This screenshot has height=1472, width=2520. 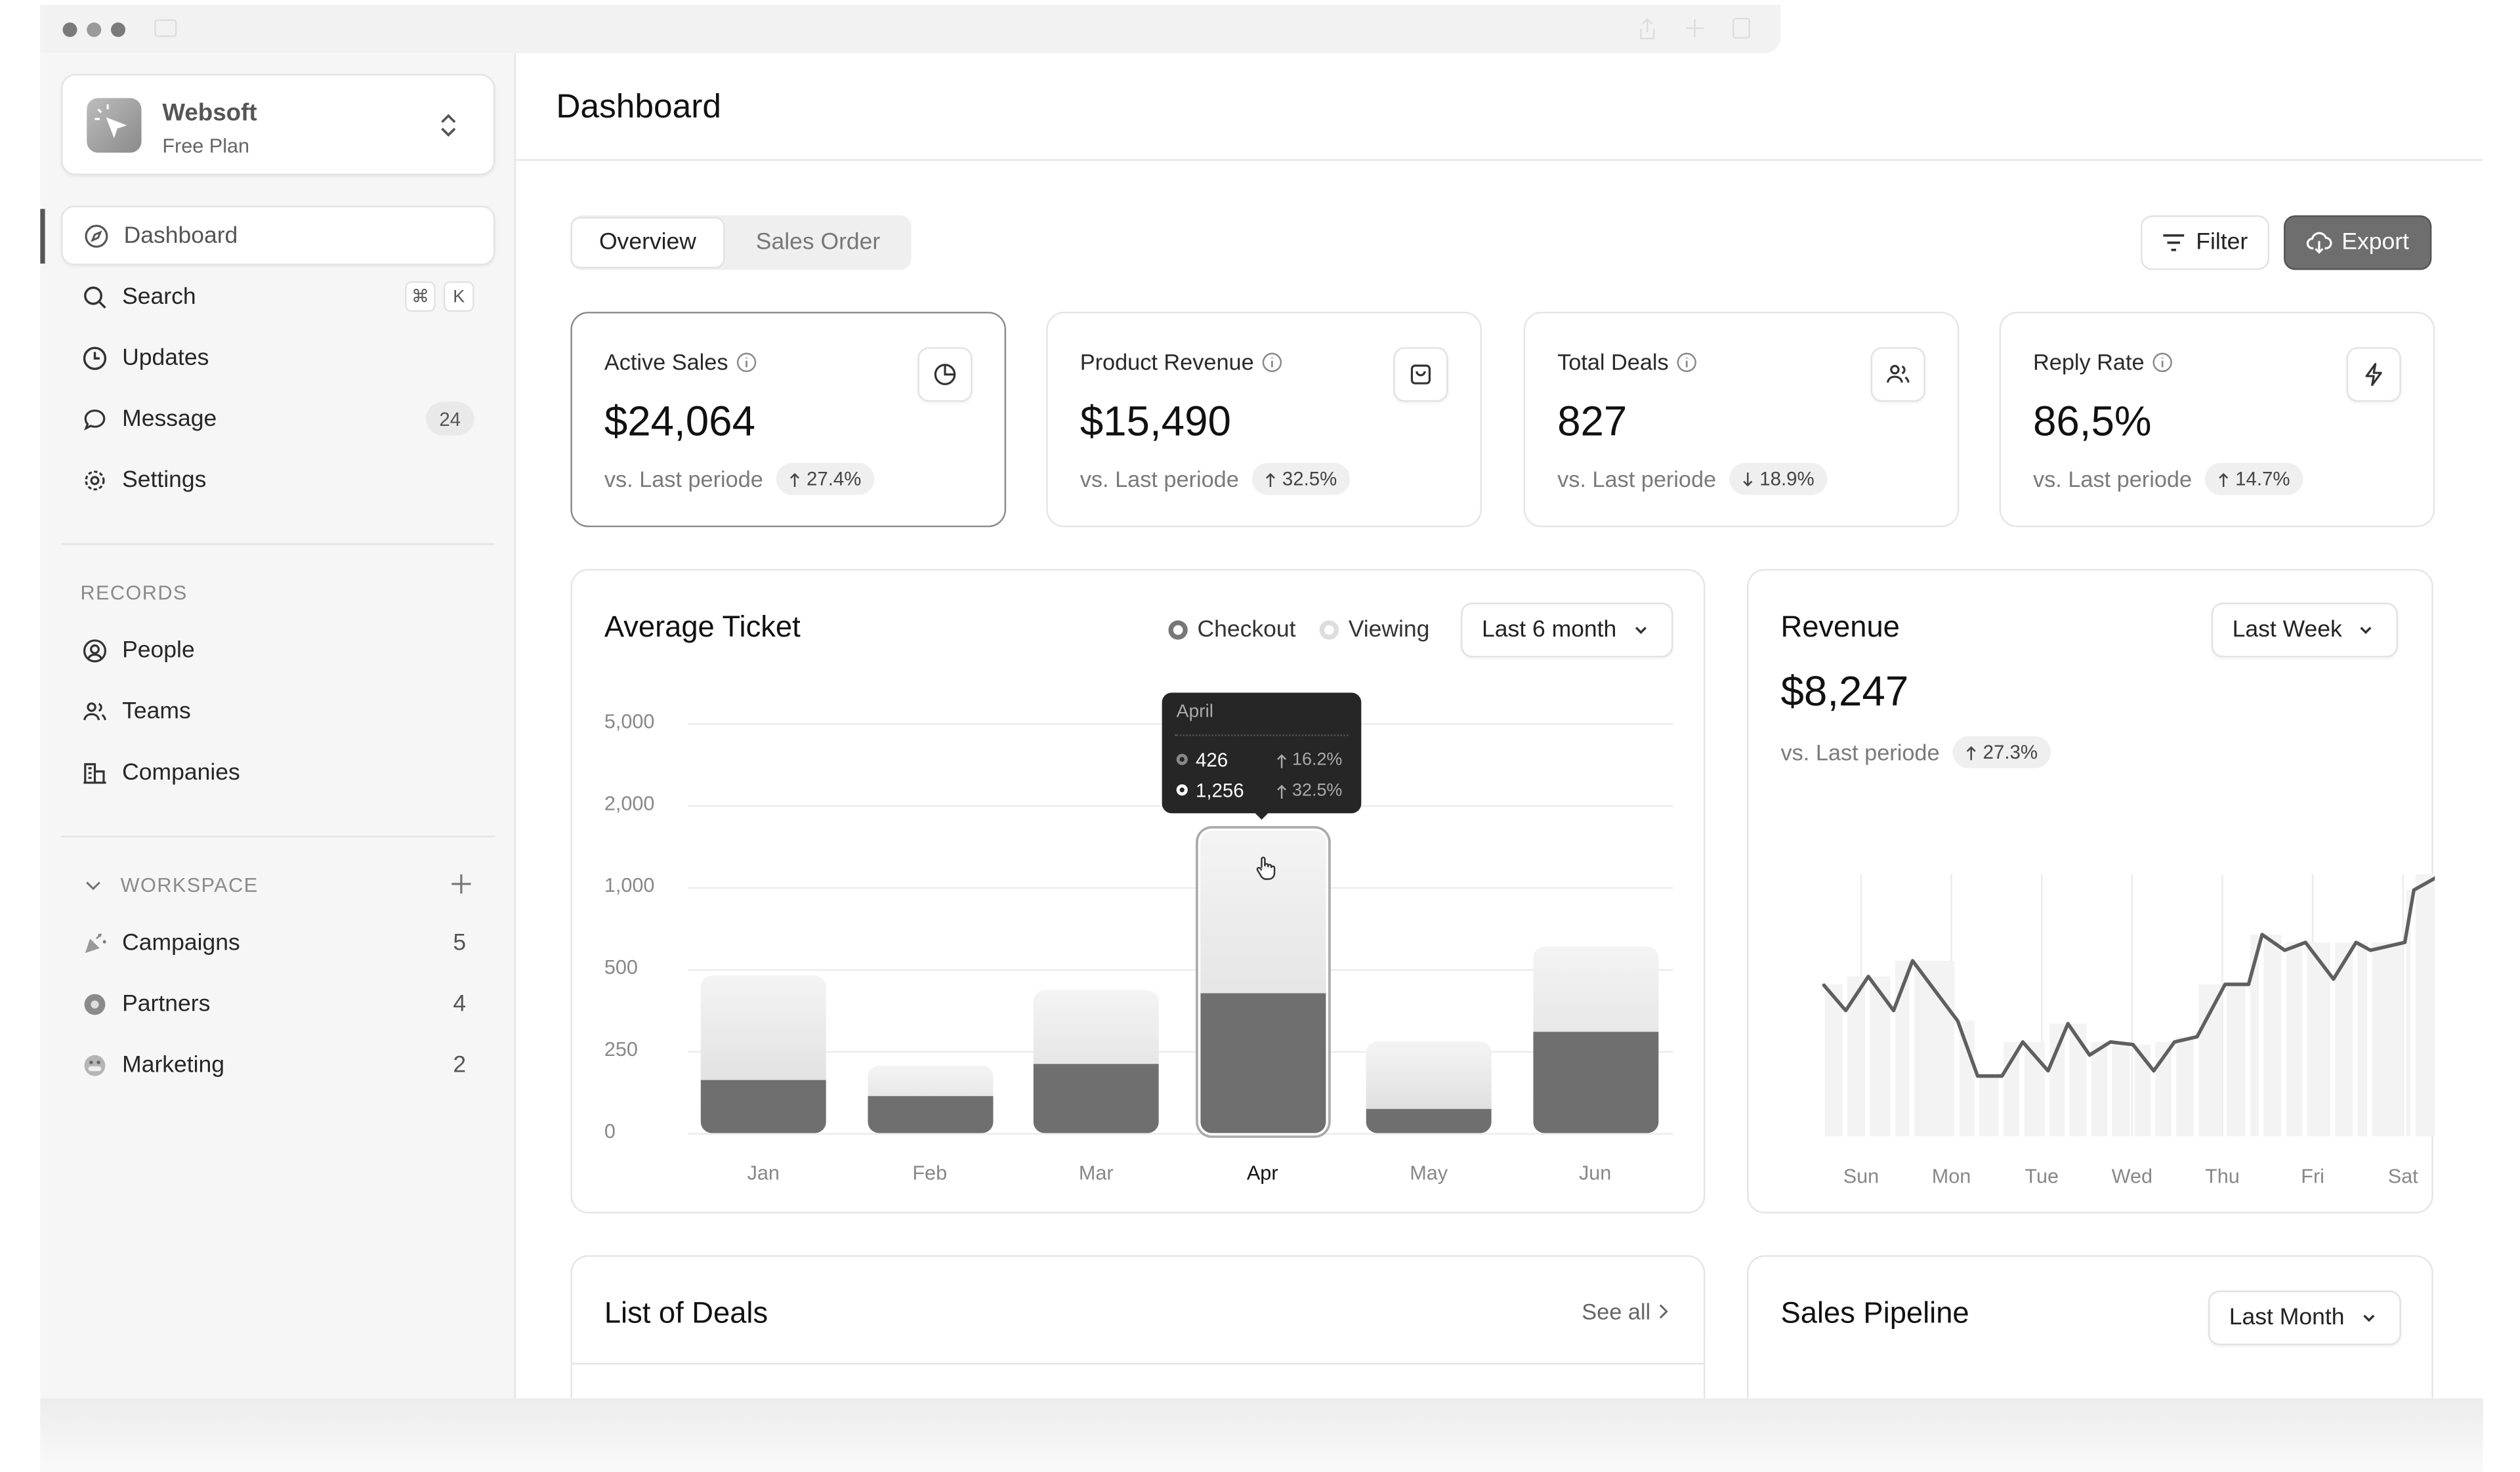 What do you see at coordinates (278, 480) in the screenshot?
I see `sidebar-item-settings: Settings` at bounding box center [278, 480].